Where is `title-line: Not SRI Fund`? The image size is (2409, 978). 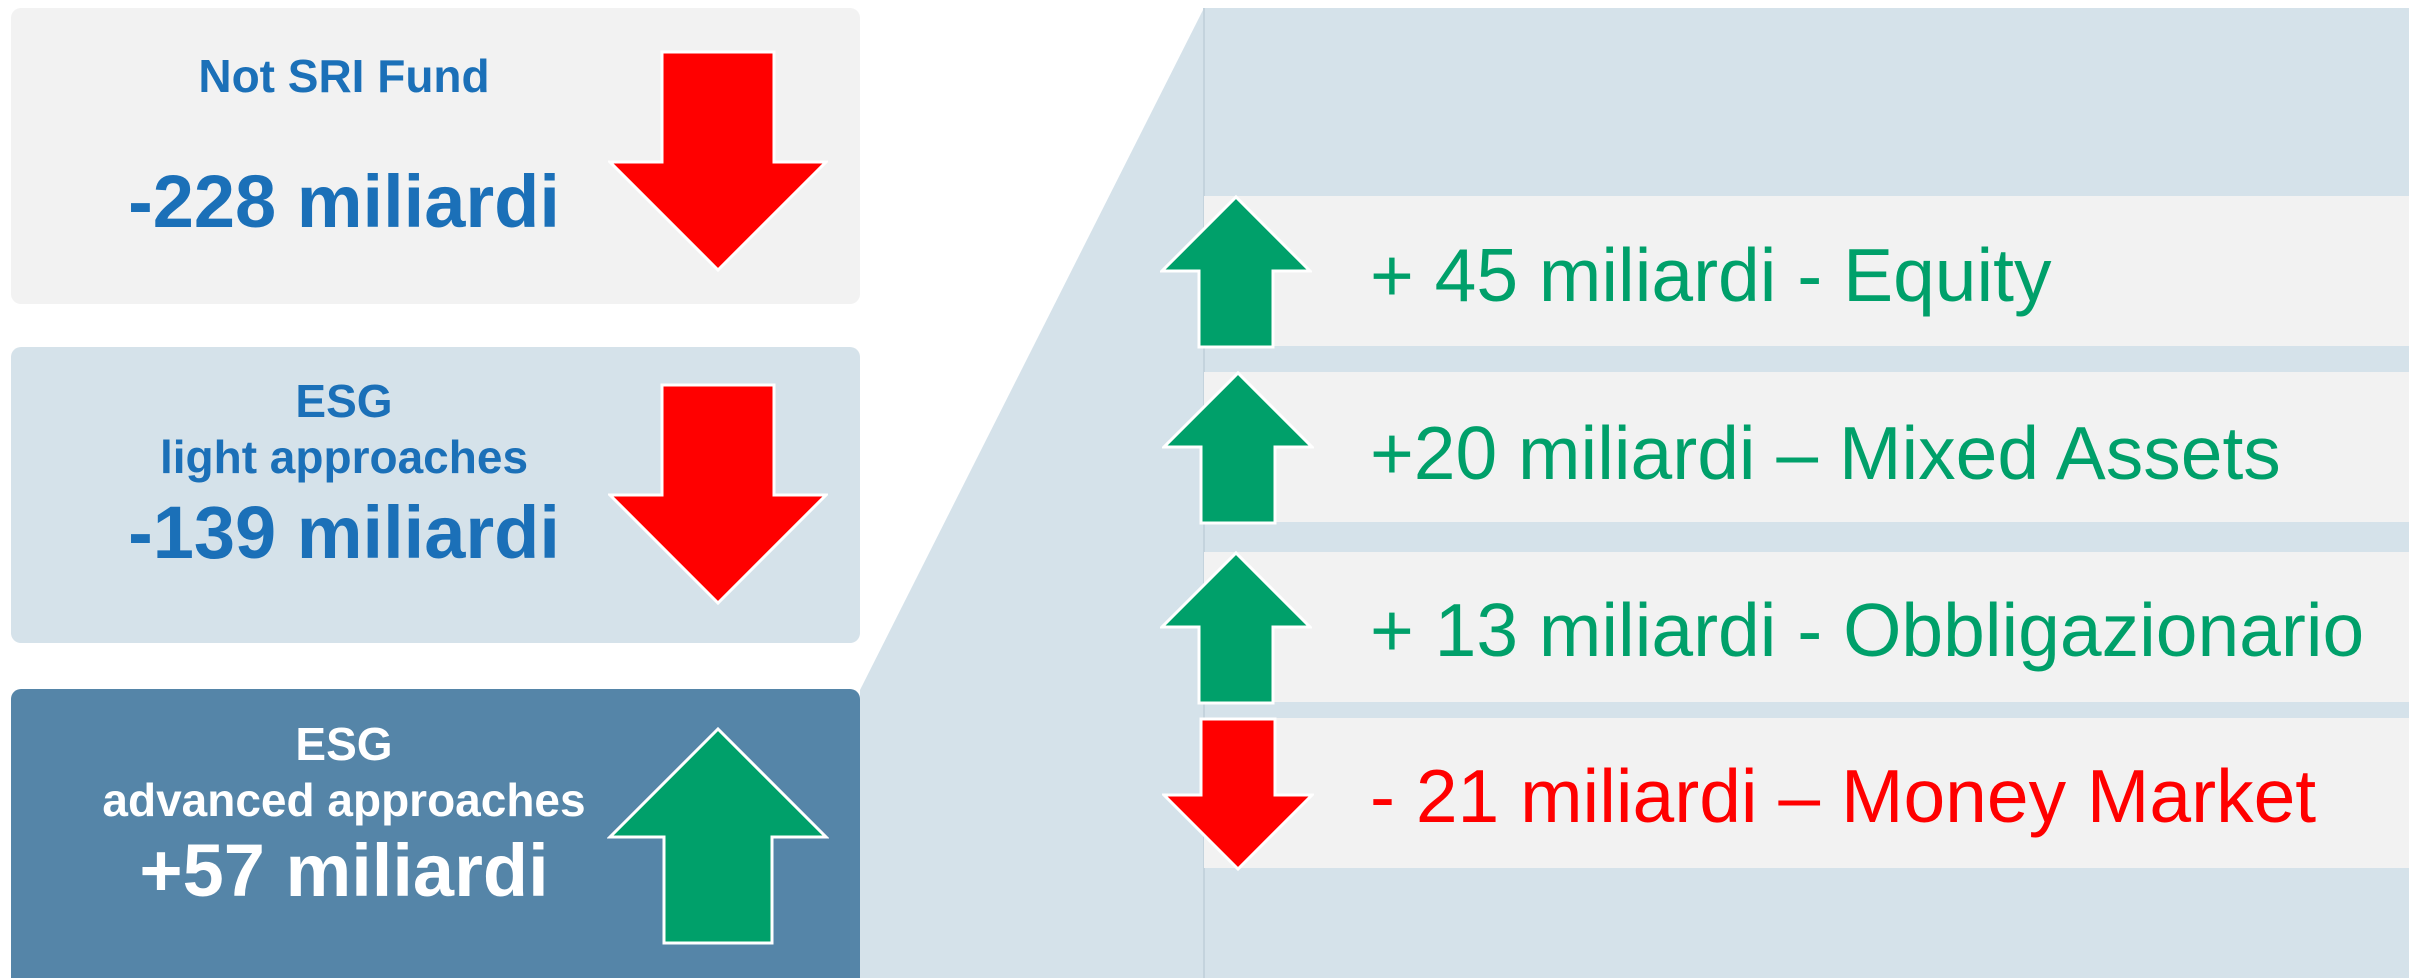
title-line: Not SRI Fund is located at coordinates (344, 76).